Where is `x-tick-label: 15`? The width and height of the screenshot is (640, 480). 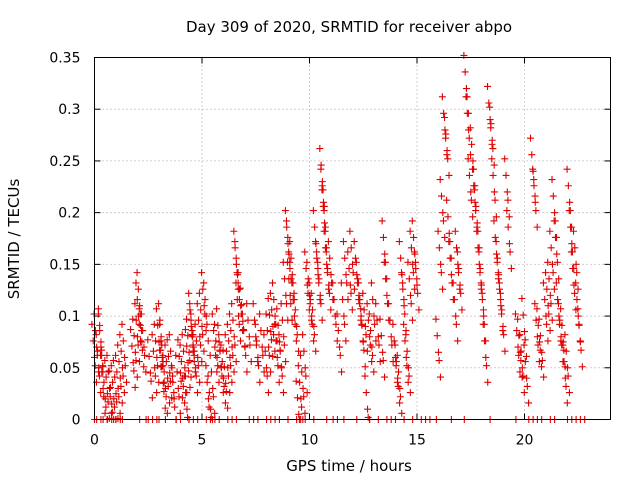 x-tick-label: 15 is located at coordinates (417, 441).